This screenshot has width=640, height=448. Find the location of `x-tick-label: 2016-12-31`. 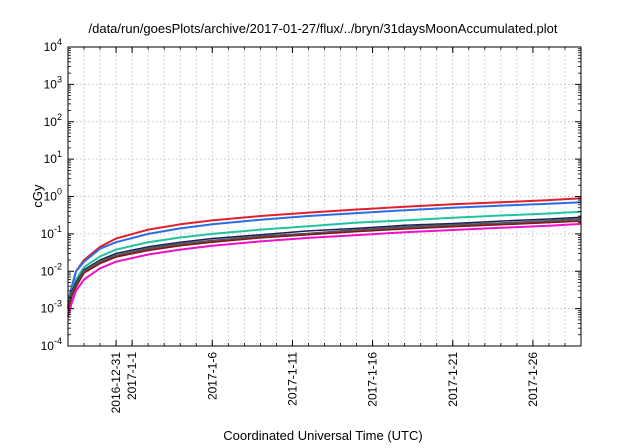

x-tick-label: 2016-12-31 is located at coordinates (116, 383).